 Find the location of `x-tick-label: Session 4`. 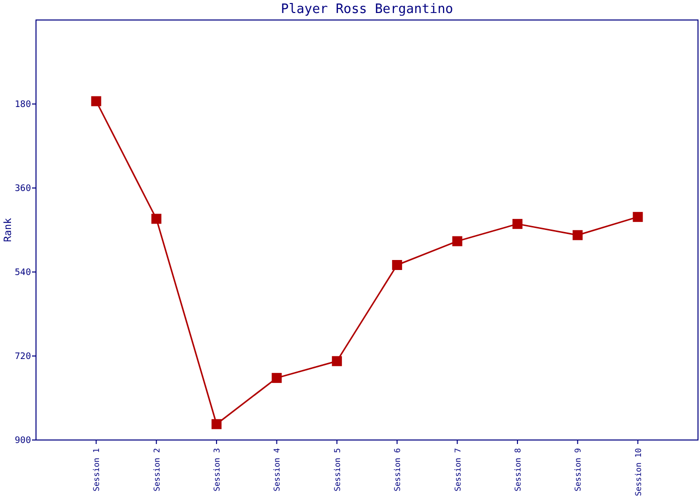

x-tick-label: Session 4 is located at coordinates (277, 470).